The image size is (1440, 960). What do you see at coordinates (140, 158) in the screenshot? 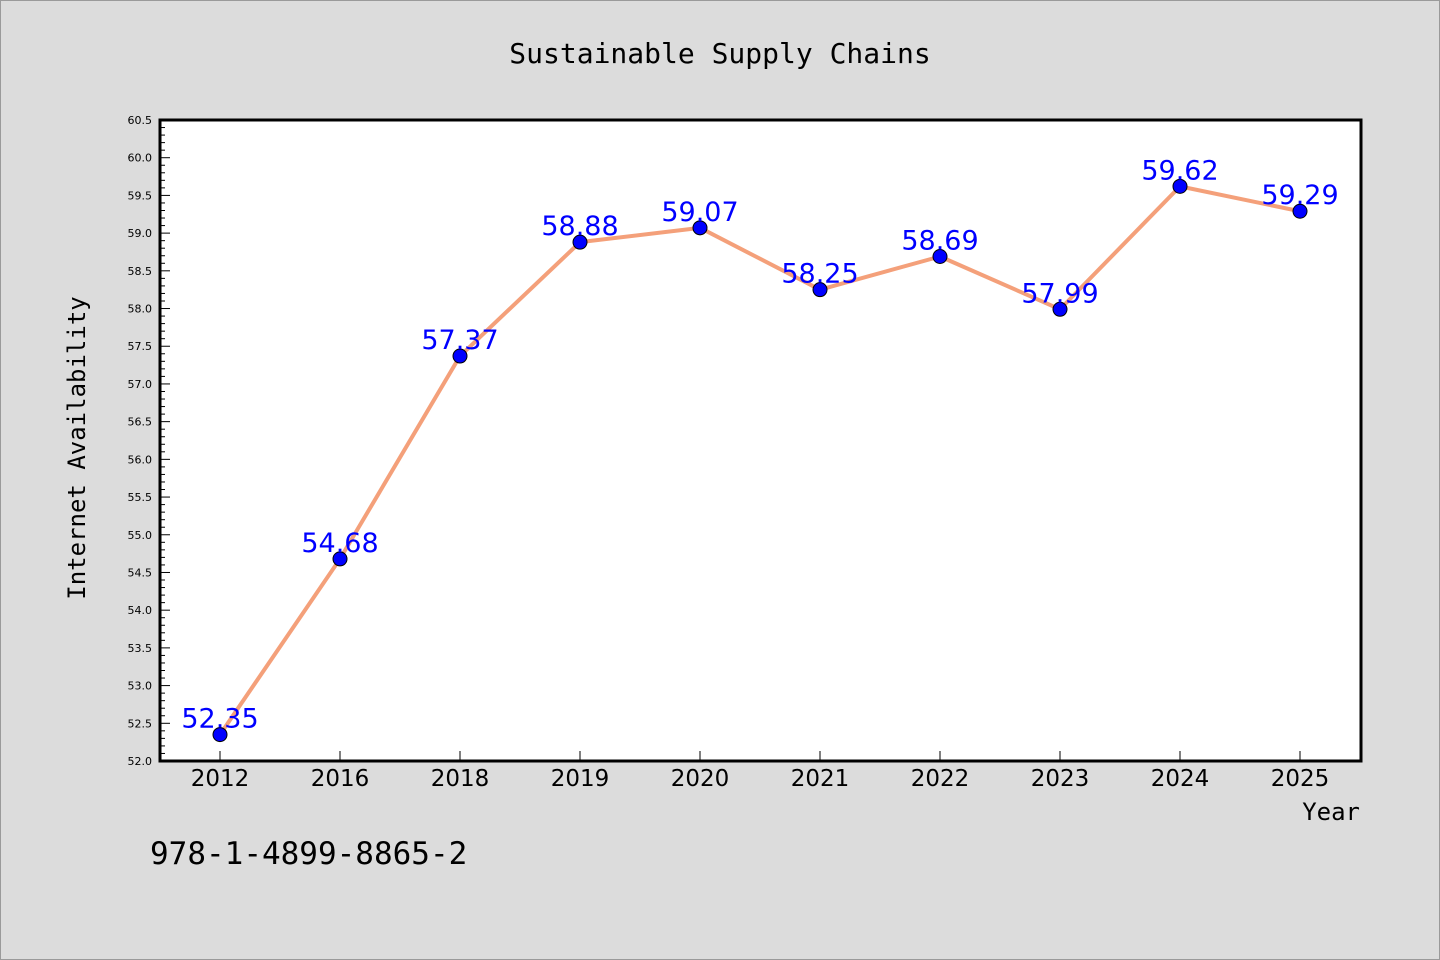
I see `y-tick-label: 60.0` at bounding box center [140, 158].